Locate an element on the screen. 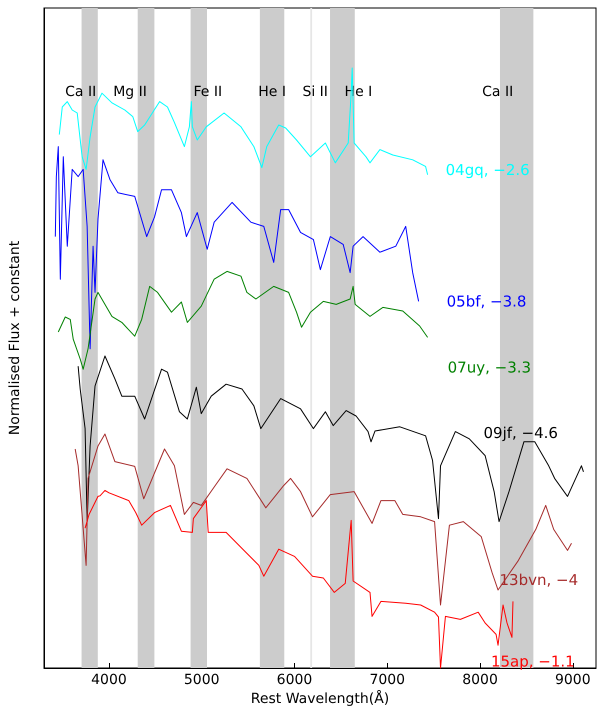  band-label: Fe II is located at coordinates (207, 92).